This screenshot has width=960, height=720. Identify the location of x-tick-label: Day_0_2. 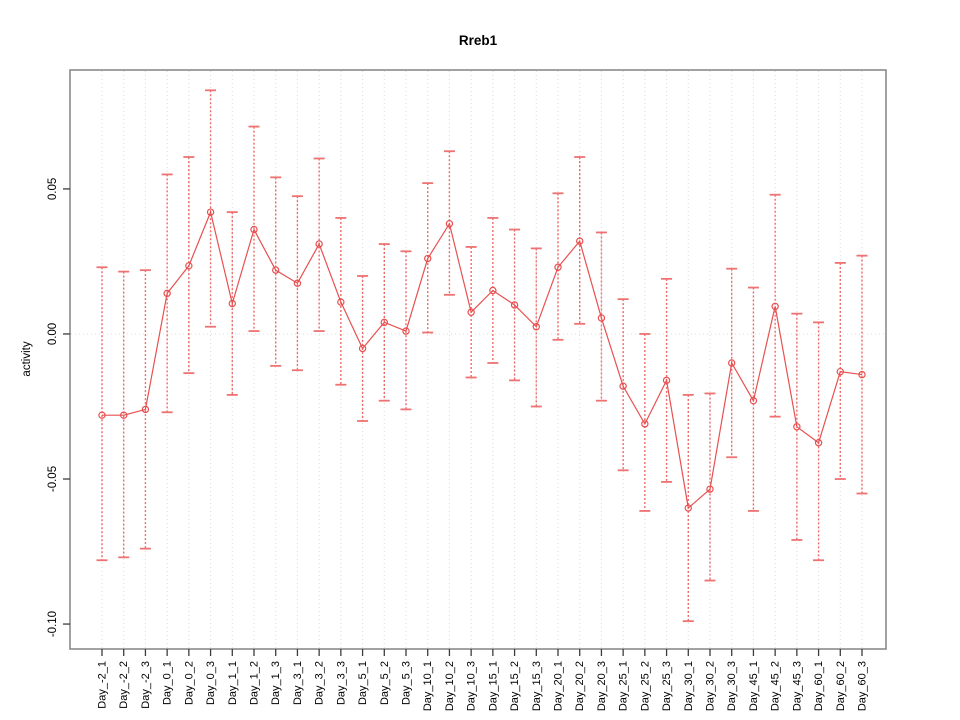
(189, 683).